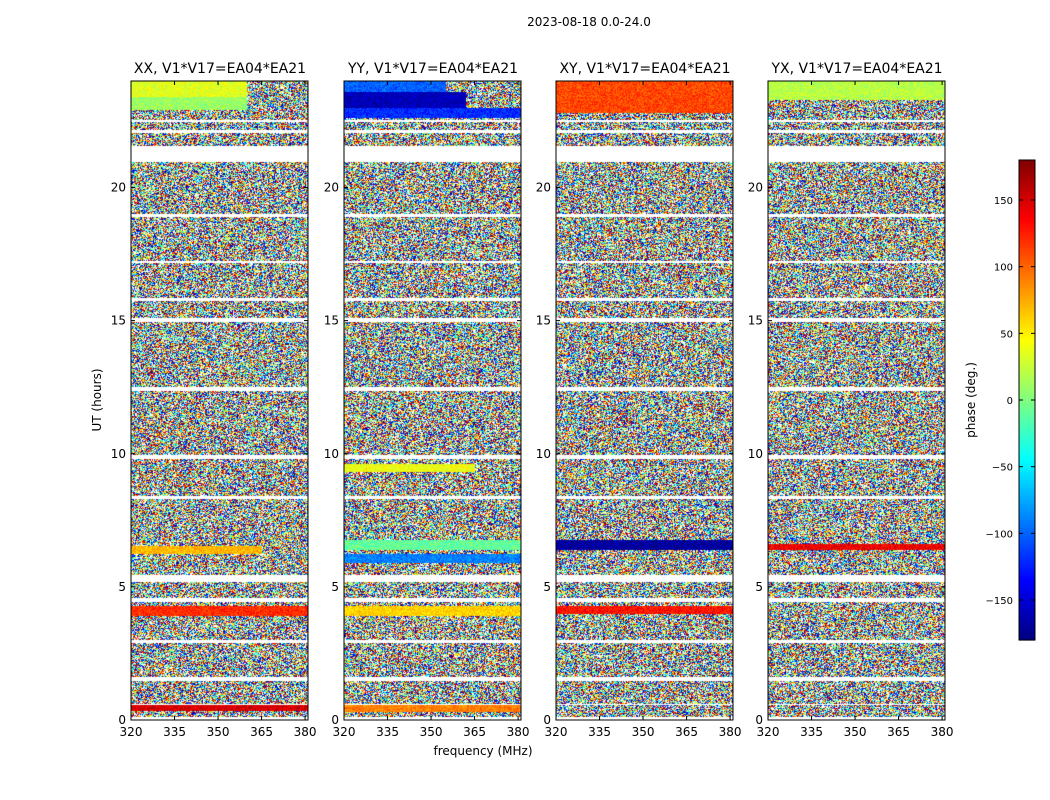 The width and height of the screenshot is (1050, 800). I want to click on heatmap, so click(856, 400).